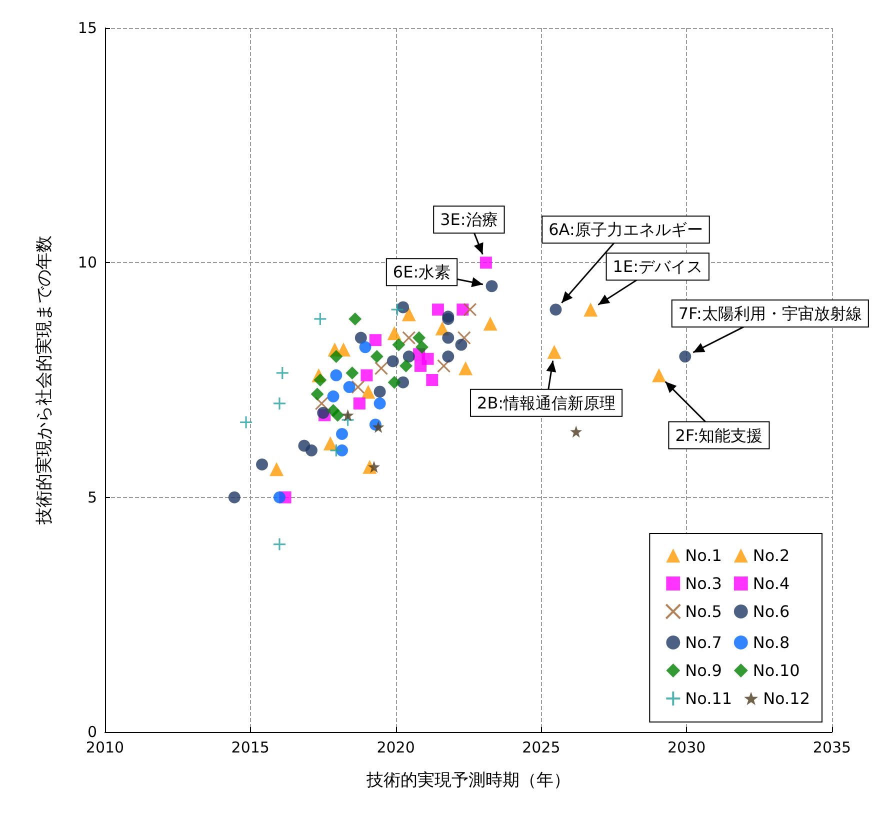 Image resolution: width=890 pixels, height=826 pixels. What do you see at coordinates (708, 698) in the screenshot?
I see `legend-label: No.11` at bounding box center [708, 698].